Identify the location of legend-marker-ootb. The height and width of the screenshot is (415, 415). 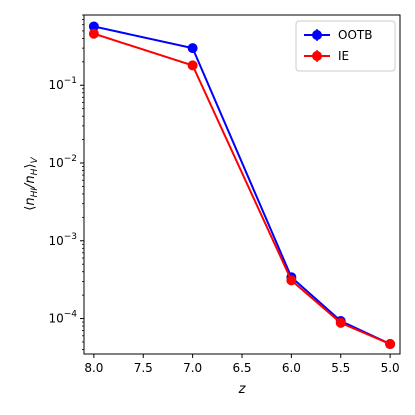
(317, 35).